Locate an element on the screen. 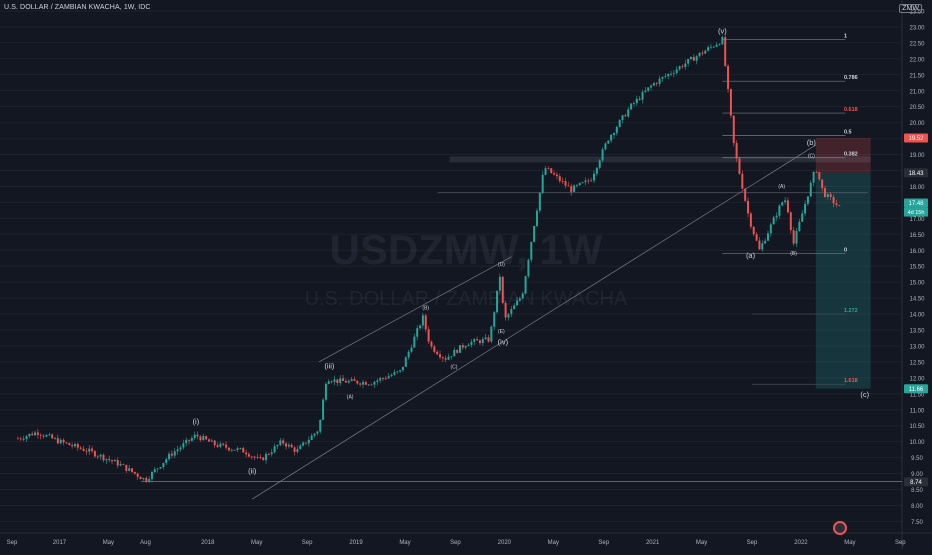  currency-badge: ZMW is located at coordinates (910, 8).